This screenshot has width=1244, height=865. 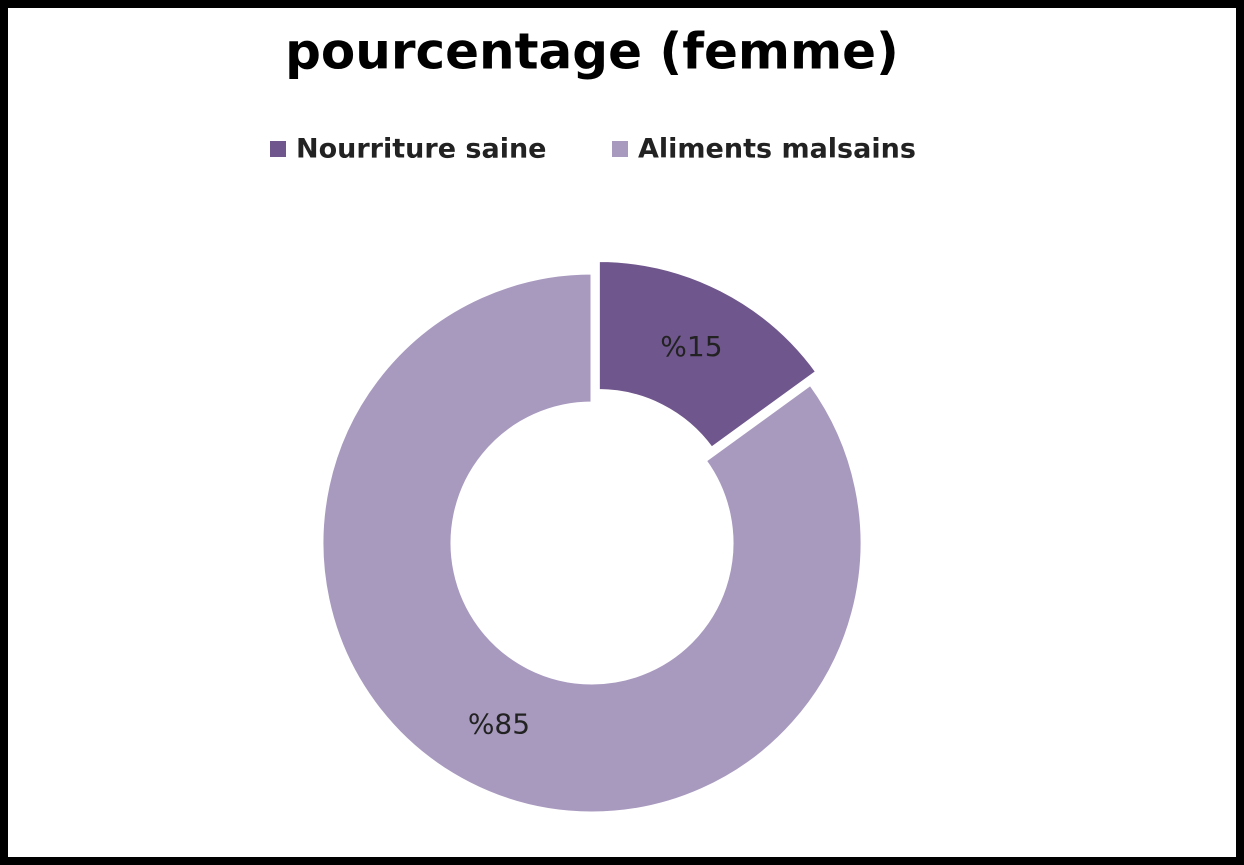 I want to click on donut-slice, so click(x=707, y=355).